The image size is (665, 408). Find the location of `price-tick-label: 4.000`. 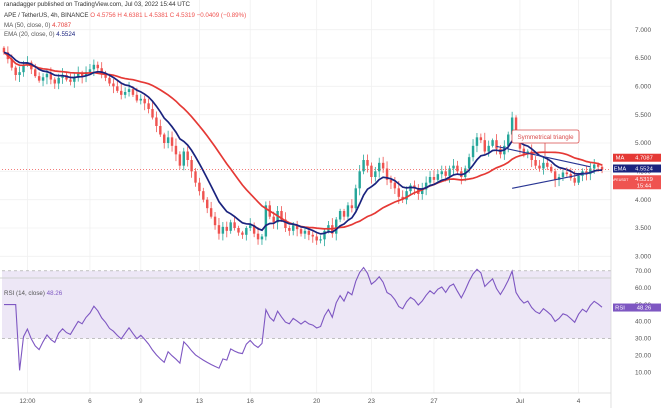

price-tick-label: 4.000 is located at coordinates (643, 200).